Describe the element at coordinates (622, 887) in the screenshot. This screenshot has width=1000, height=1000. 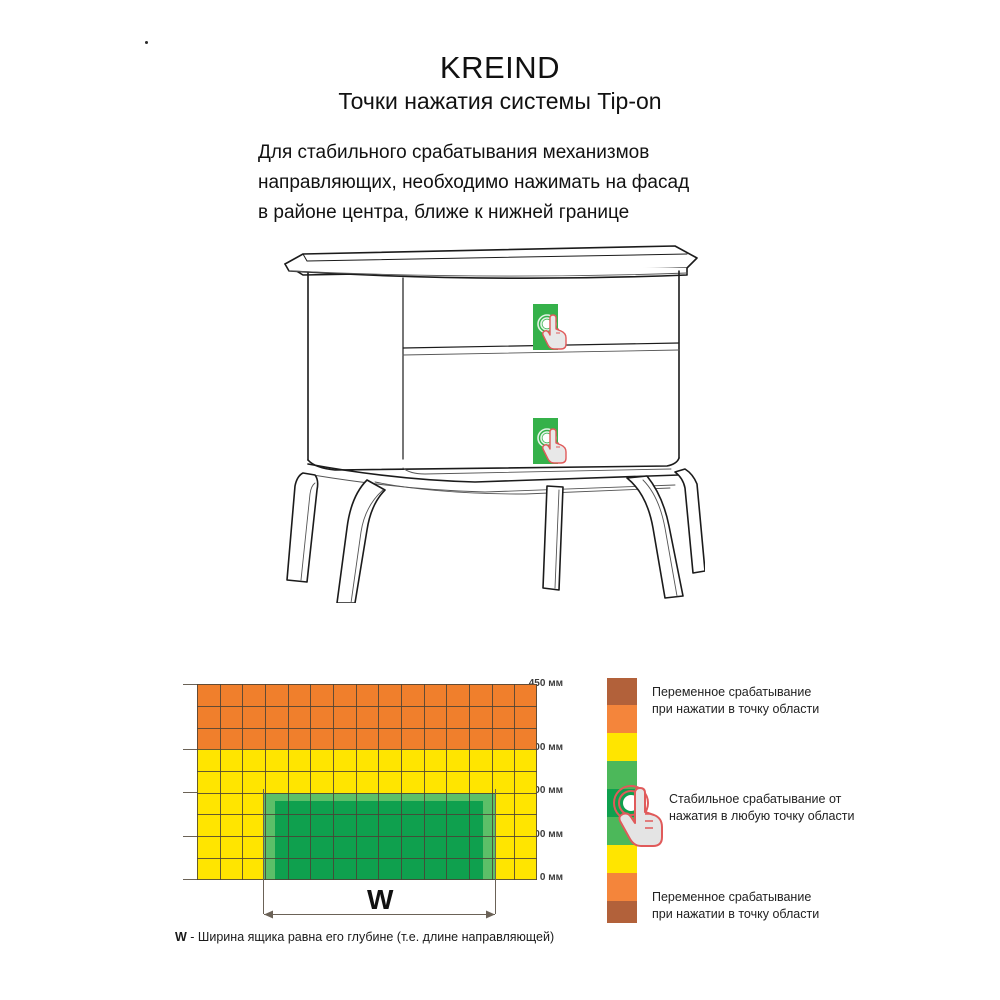
I see `legend-seg-orange-bot` at that location.